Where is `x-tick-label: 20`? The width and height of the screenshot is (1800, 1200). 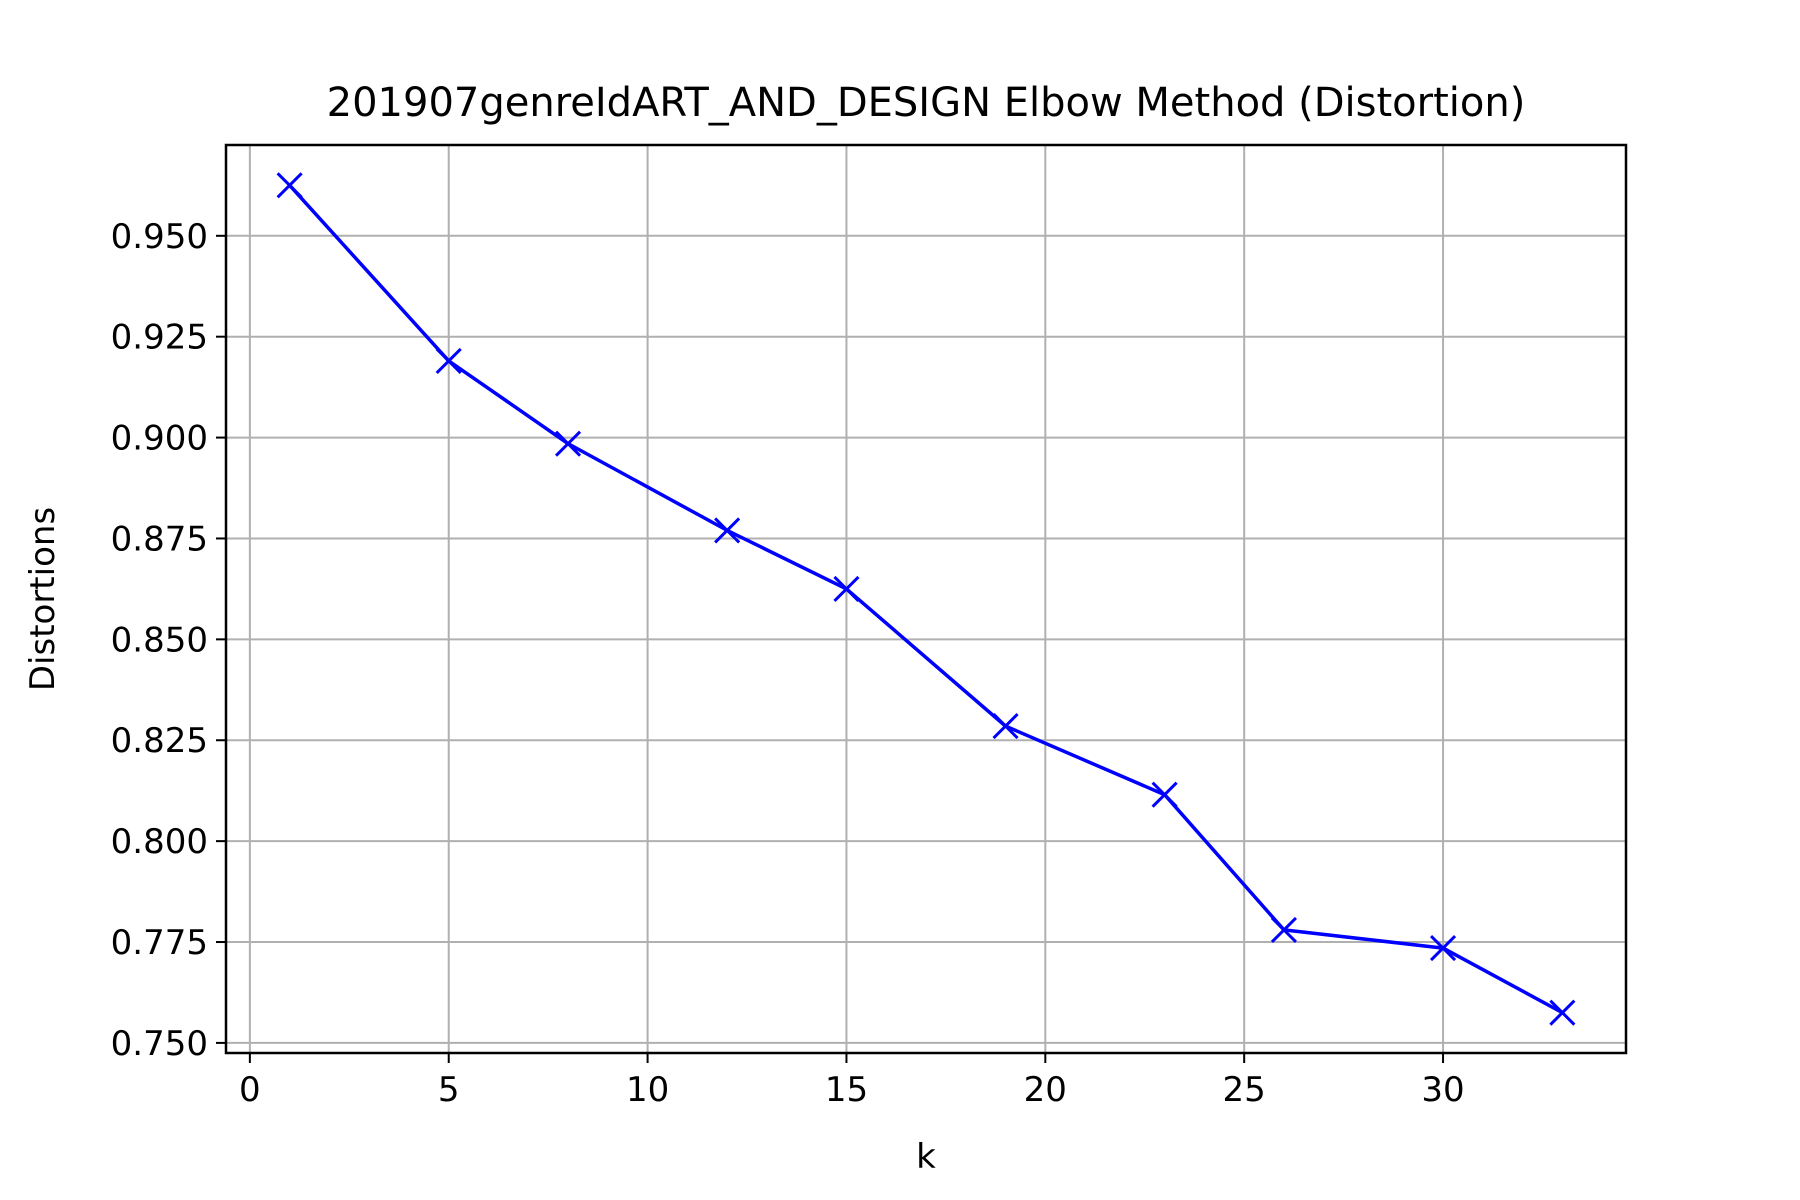
x-tick-label: 20 is located at coordinates (1045, 1090).